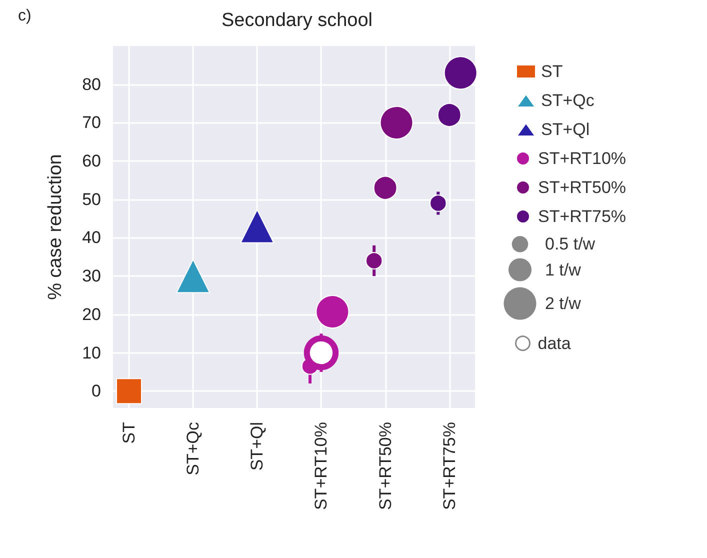 The image size is (707, 558). I want to click on y-tick-label: 50, so click(91, 199).